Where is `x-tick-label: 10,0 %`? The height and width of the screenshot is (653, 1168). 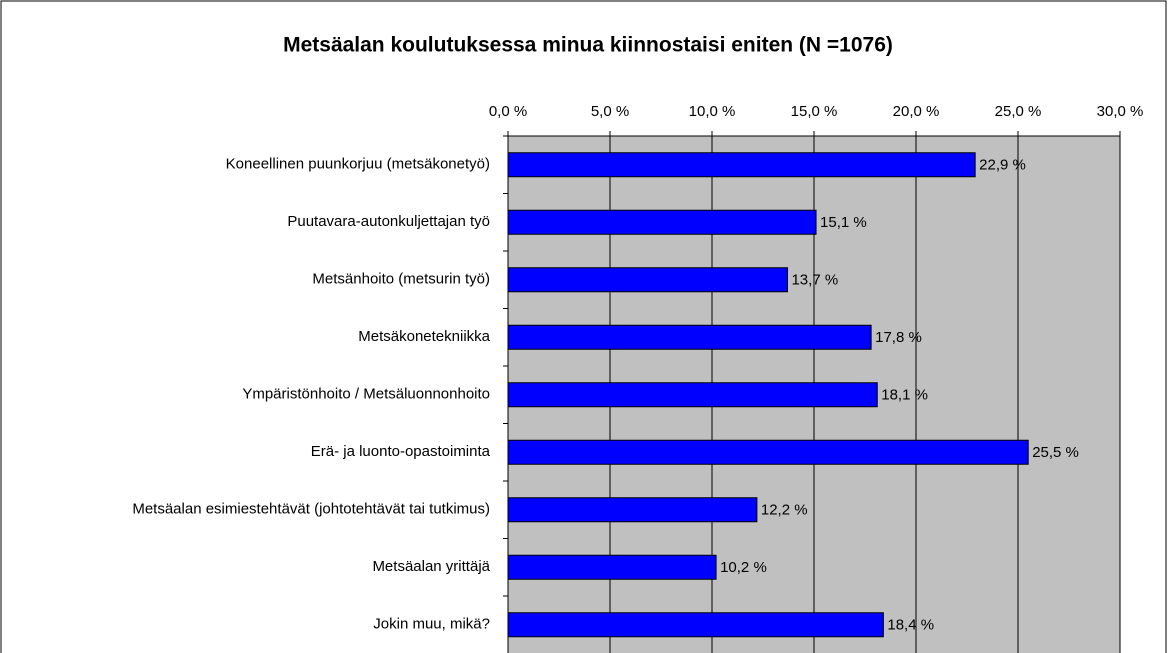
x-tick-label: 10,0 % is located at coordinates (712, 111).